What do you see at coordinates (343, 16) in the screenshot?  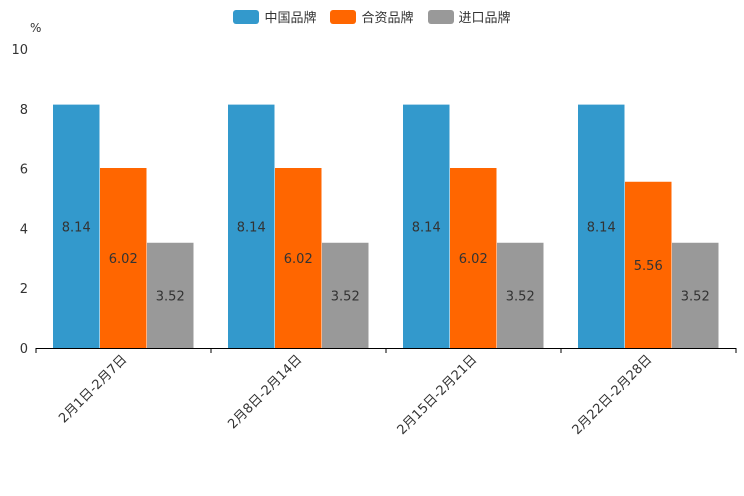 I see `legend-swatch-joint-venture-brand` at bounding box center [343, 16].